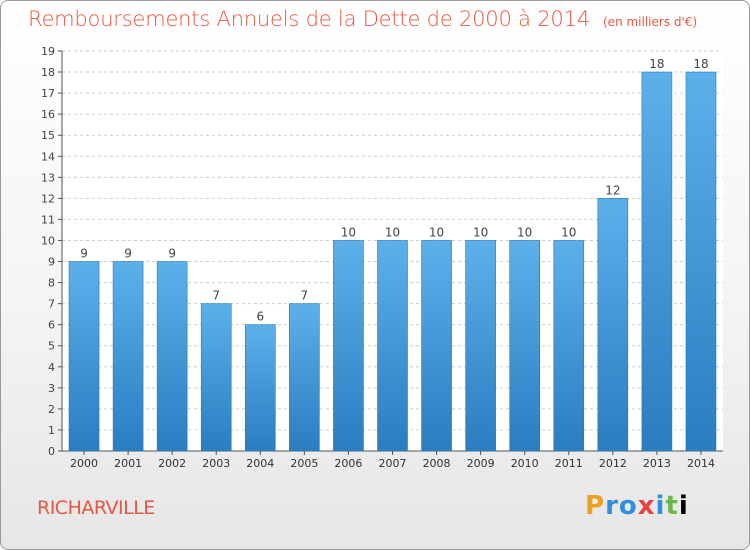 Image resolution: width=750 pixels, height=550 pixels. What do you see at coordinates (51, 283) in the screenshot?
I see `y-tick-label: 8` at bounding box center [51, 283].